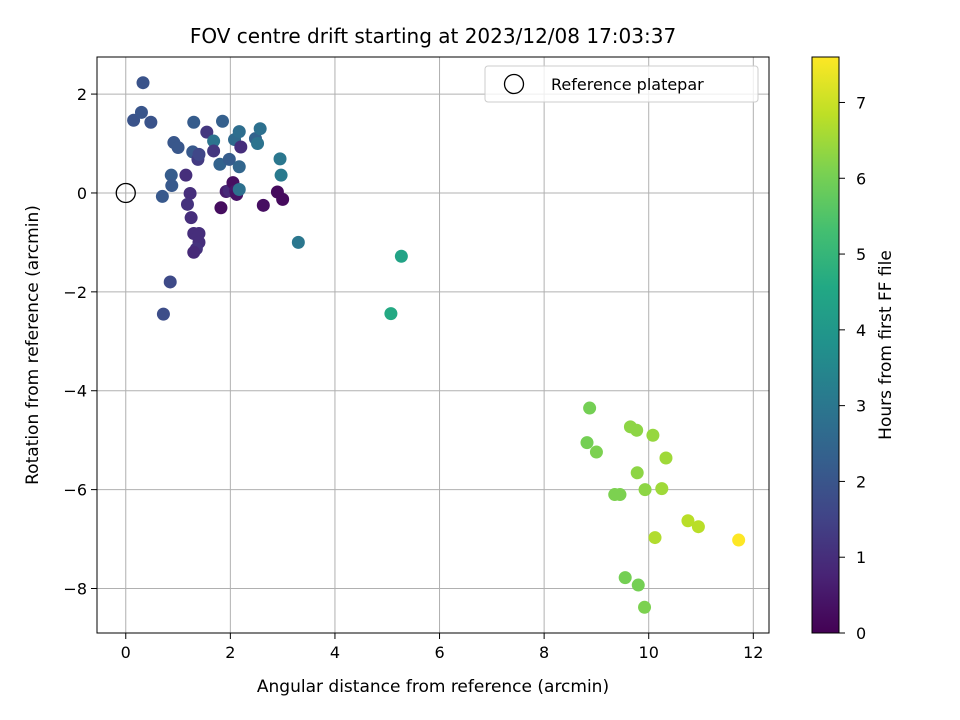 This screenshot has height=720, width=960. What do you see at coordinates (75, 490) in the screenshot?
I see `y-tick-label: −6` at bounding box center [75, 490].